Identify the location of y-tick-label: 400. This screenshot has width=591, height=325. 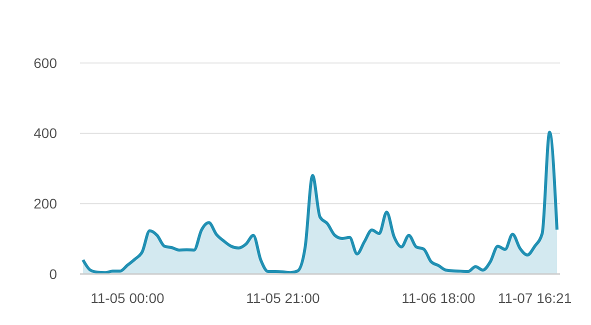
(46, 133).